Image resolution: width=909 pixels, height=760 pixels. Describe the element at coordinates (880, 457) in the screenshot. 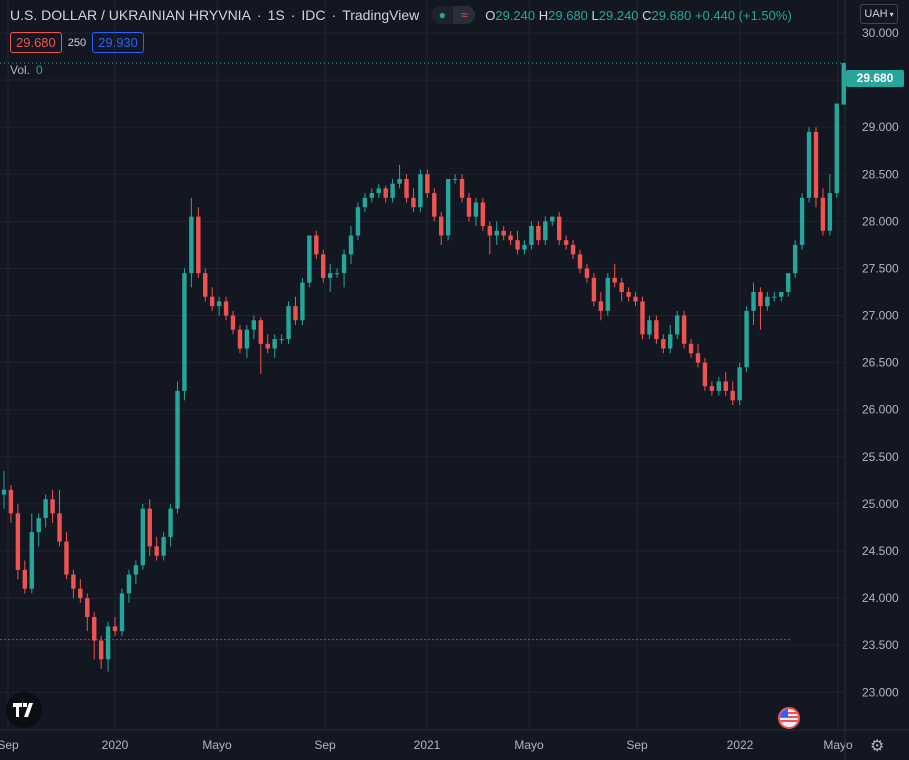

I see `y-tick-label: 25.500` at that location.